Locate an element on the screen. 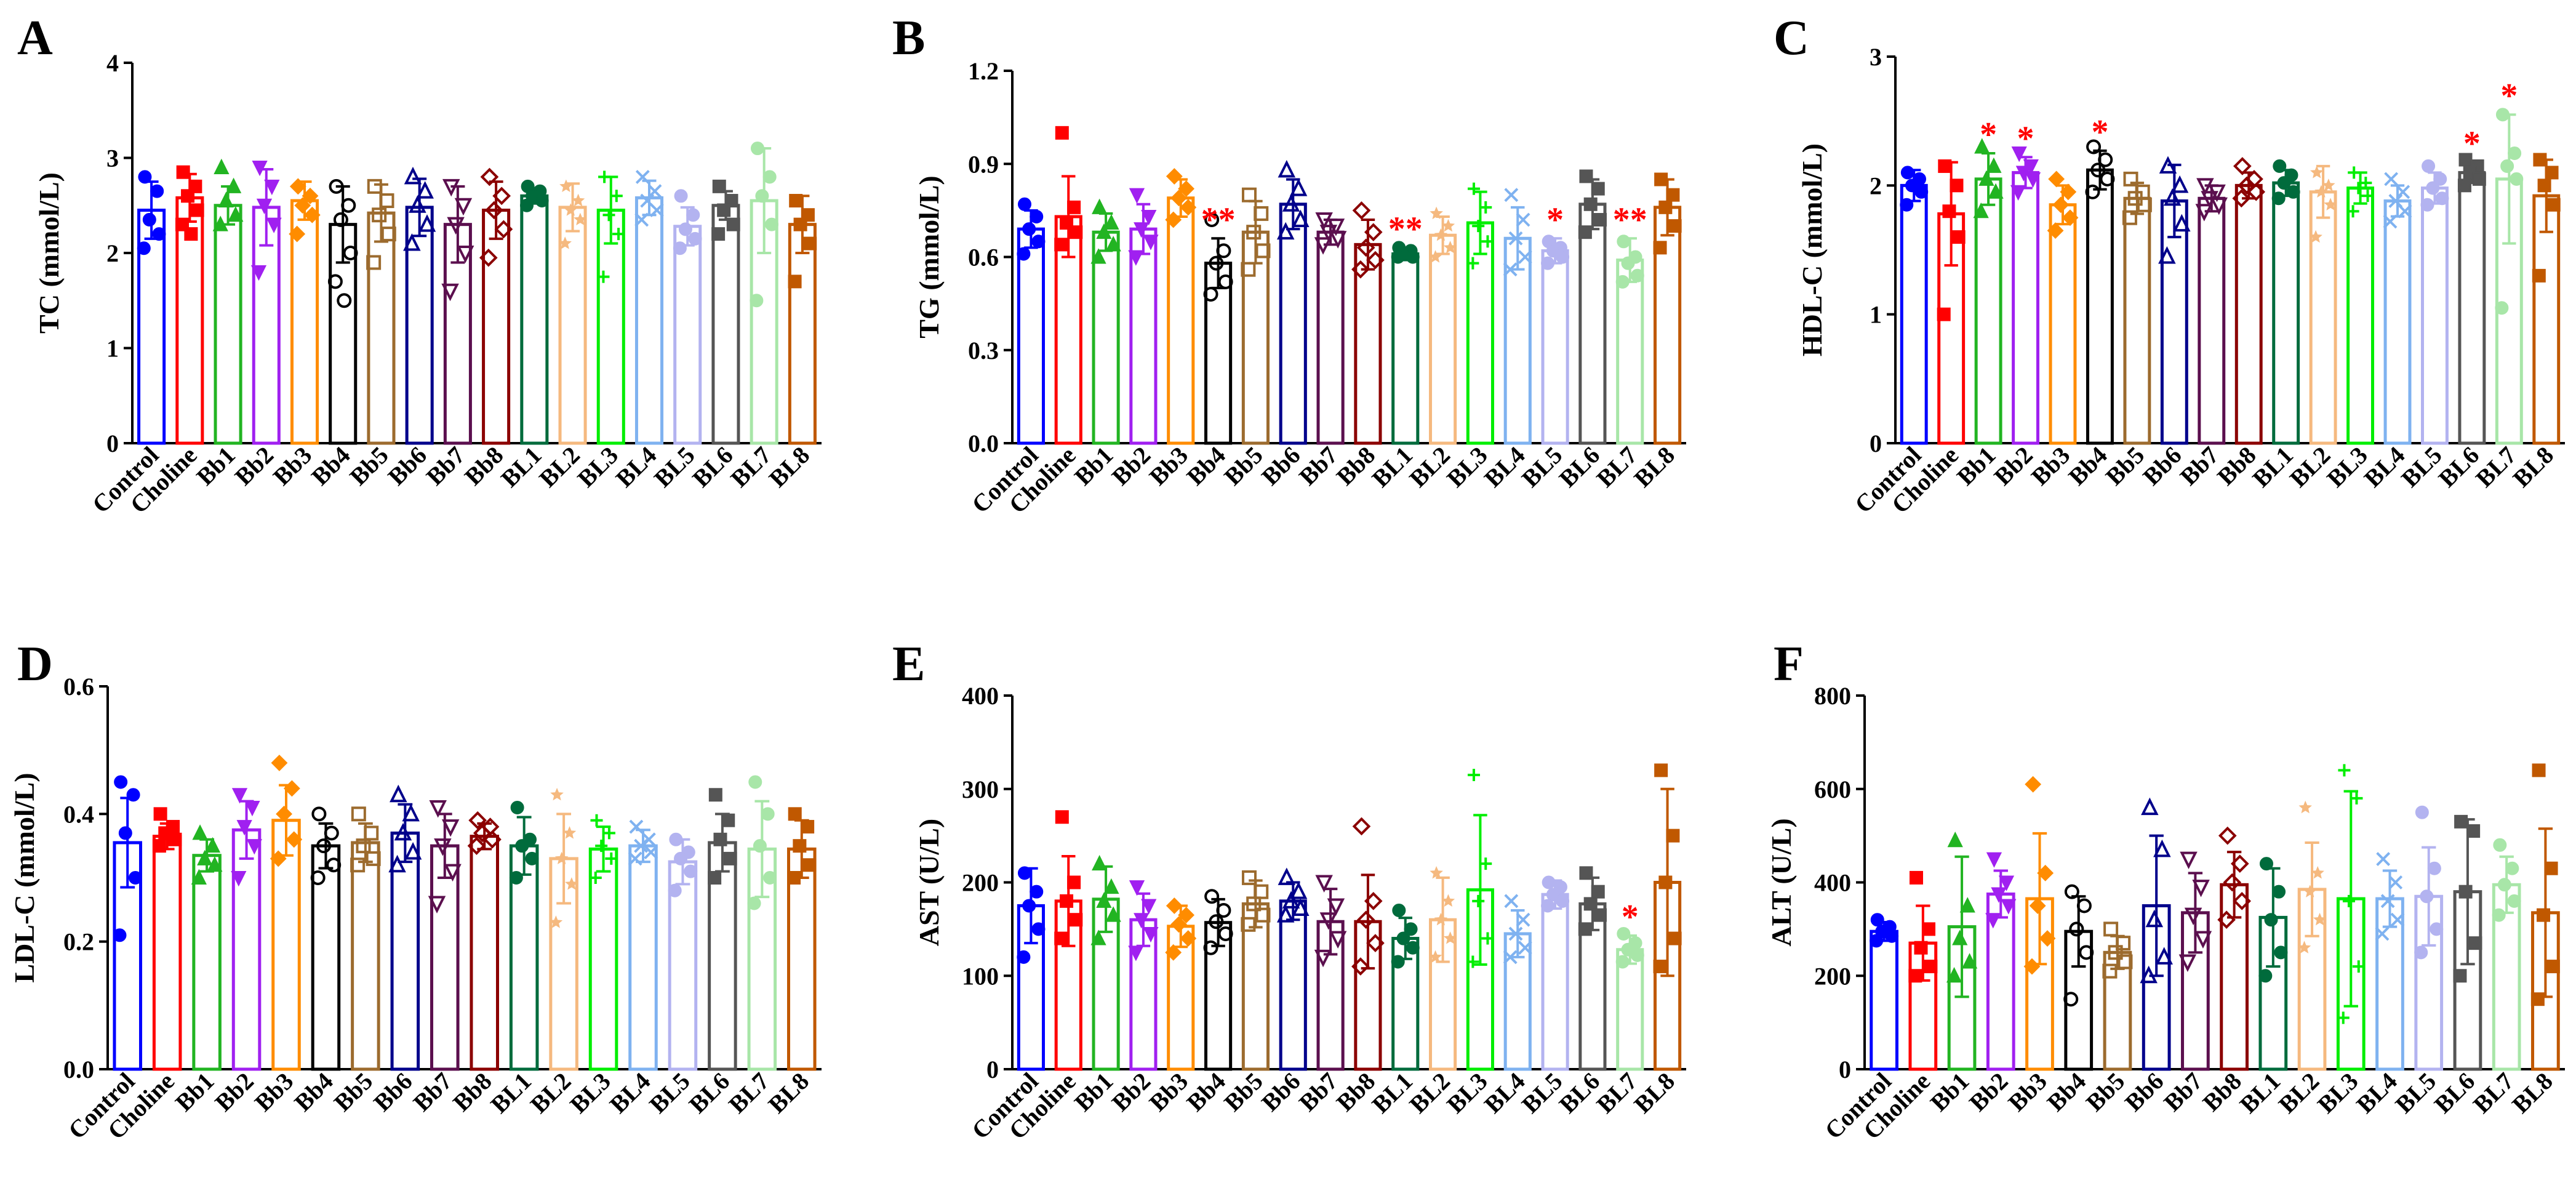 The width and height of the screenshot is (2576, 1180). bar-group-bb2: Bb2 is located at coordinates (1990, 984).